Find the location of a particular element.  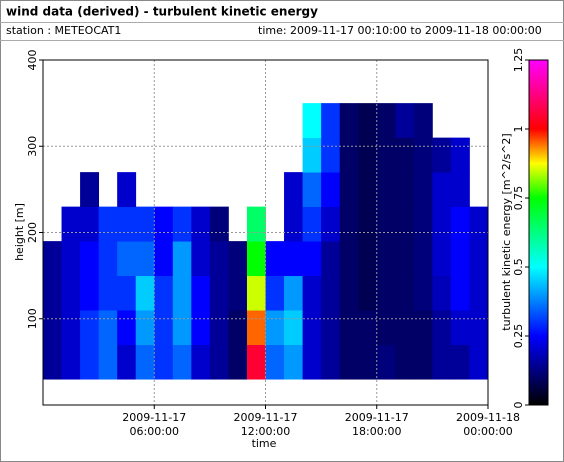

colorbar-tick-label: 1.25 is located at coordinates (518, 60).